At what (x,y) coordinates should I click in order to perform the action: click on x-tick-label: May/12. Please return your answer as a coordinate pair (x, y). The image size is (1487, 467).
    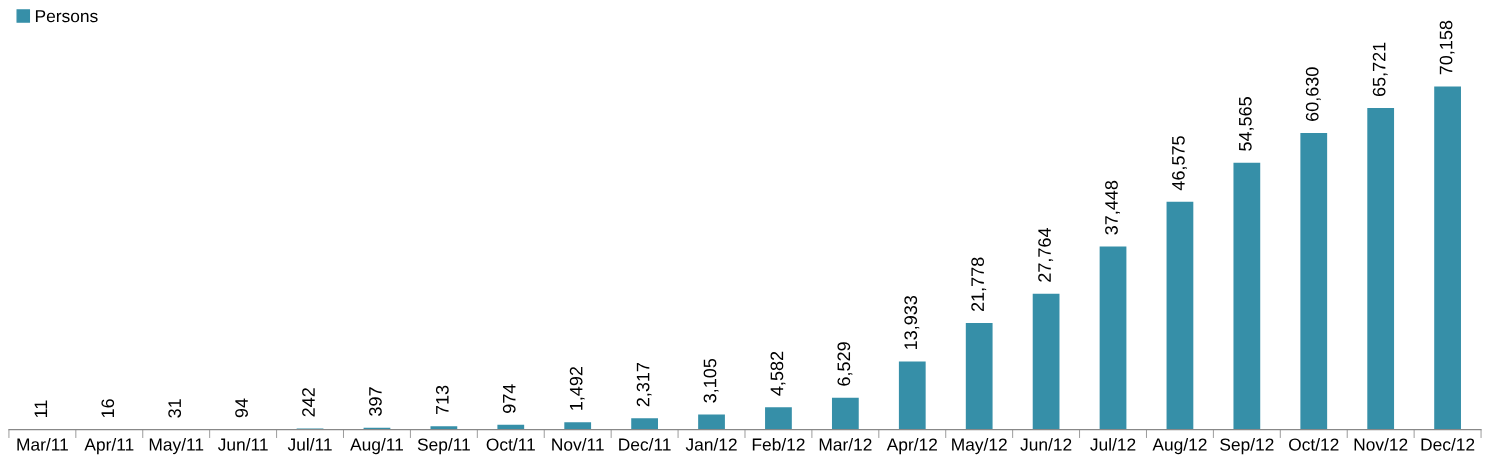
    Looking at the image, I should click on (979, 446).